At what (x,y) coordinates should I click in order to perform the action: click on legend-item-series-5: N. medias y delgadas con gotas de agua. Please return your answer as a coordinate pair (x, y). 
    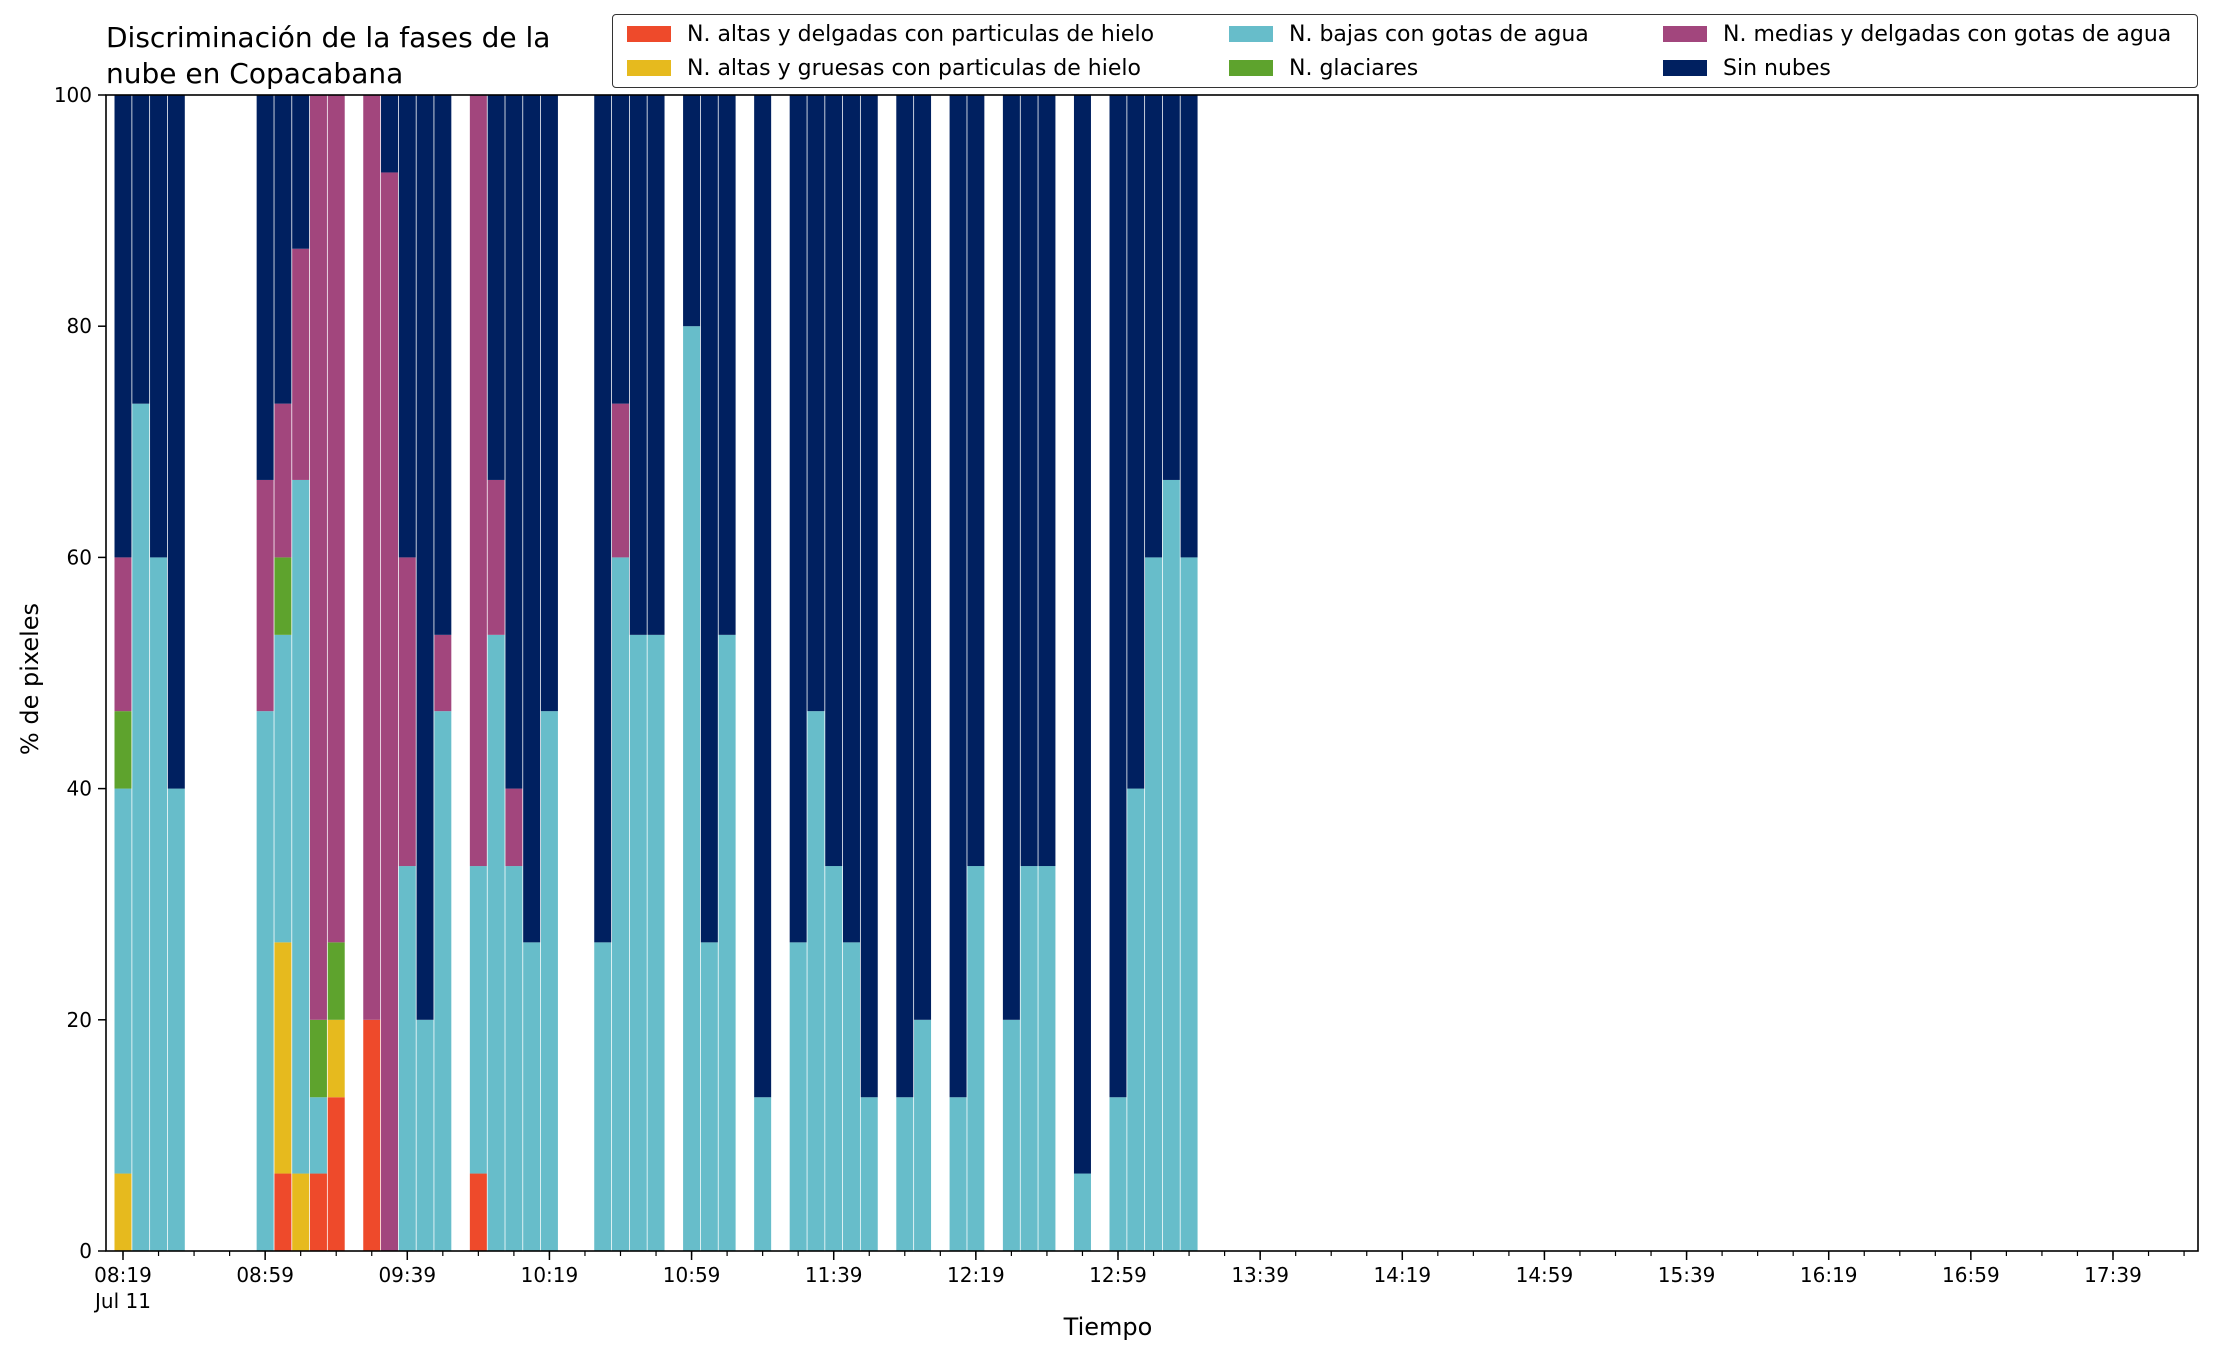
    Looking at the image, I should click on (1917, 34).